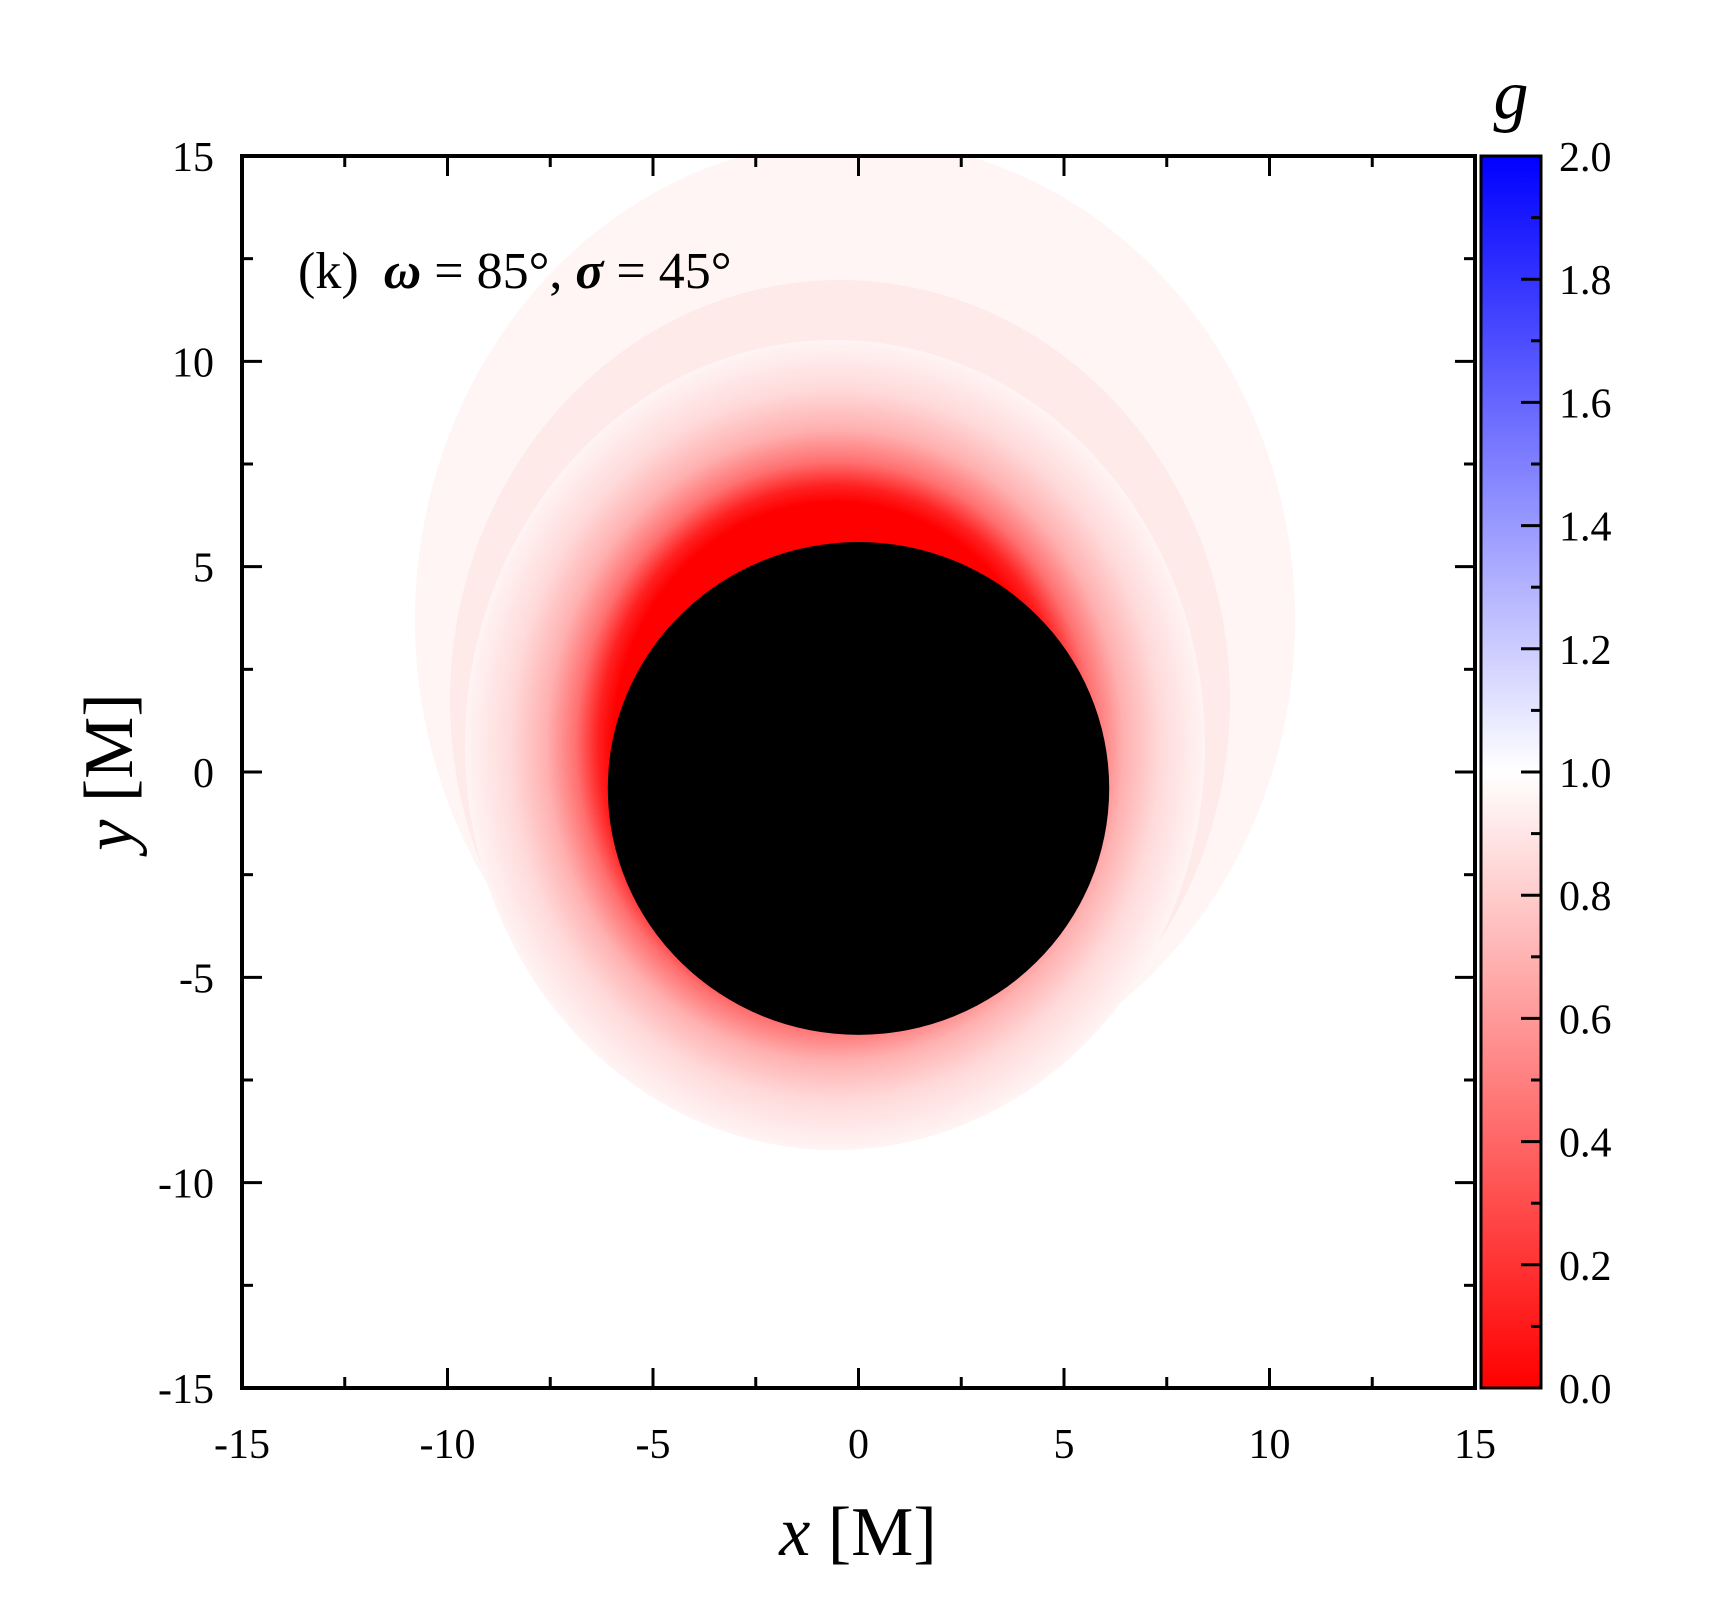  I want to click on panel-annotation: (k) ω = 85°, σ = 45°, so click(515, 271).